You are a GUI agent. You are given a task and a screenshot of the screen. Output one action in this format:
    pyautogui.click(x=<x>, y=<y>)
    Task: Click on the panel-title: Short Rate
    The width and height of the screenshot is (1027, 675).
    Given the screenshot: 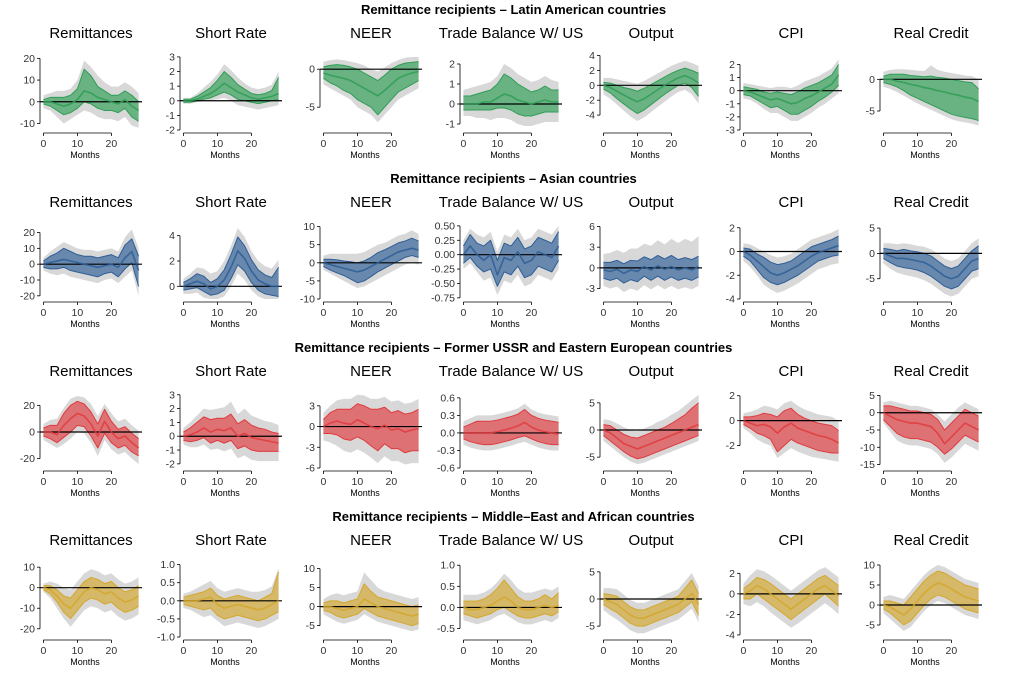 What is the action you would take?
    pyautogui.click(x=231, y=540)
    